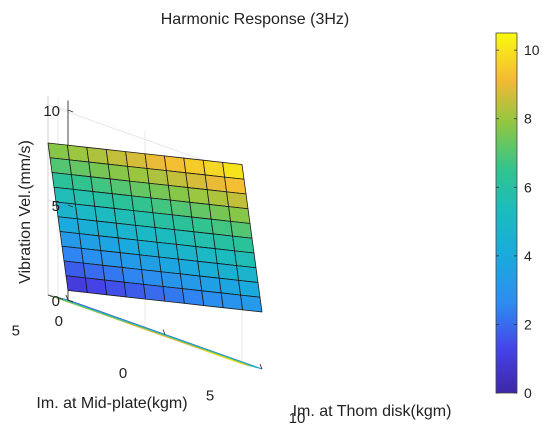 The height and width of the screenshot is (431, 550). What do you see at coordinates (528, 187) in the screenshot?
I see `colorbar-tick-label: 6` at bounding box center [528, 187].